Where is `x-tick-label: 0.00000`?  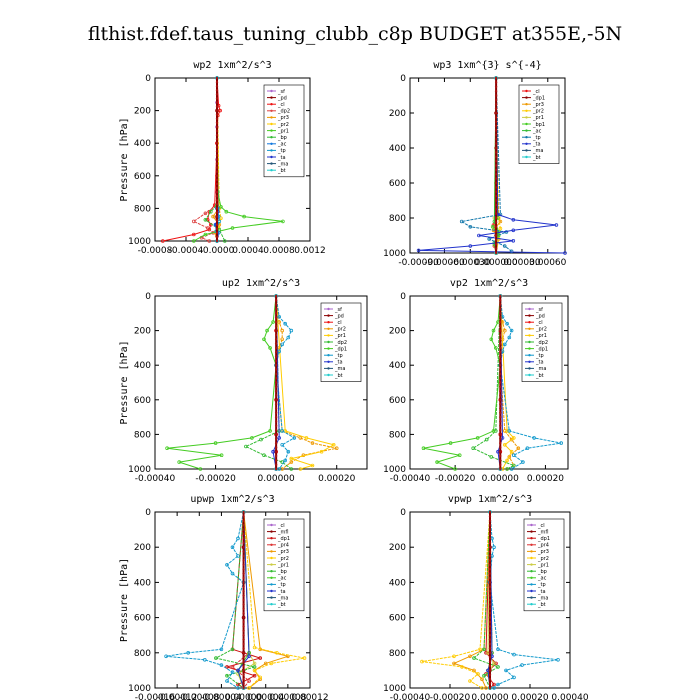
x-tick-label: 0.00000 is located at coordinates (500, 479).